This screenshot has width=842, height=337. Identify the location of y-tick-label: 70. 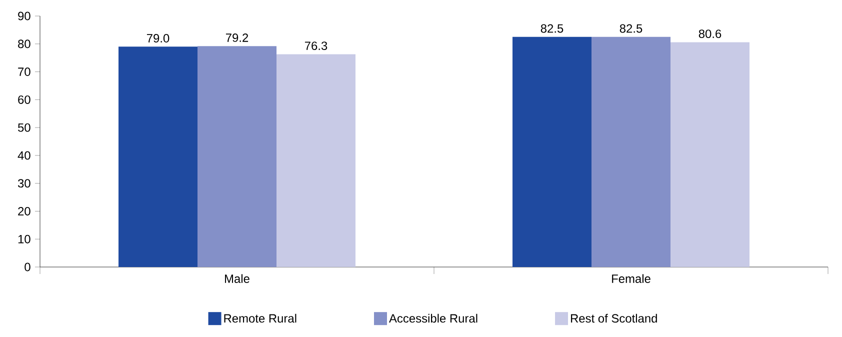
(24, 72).